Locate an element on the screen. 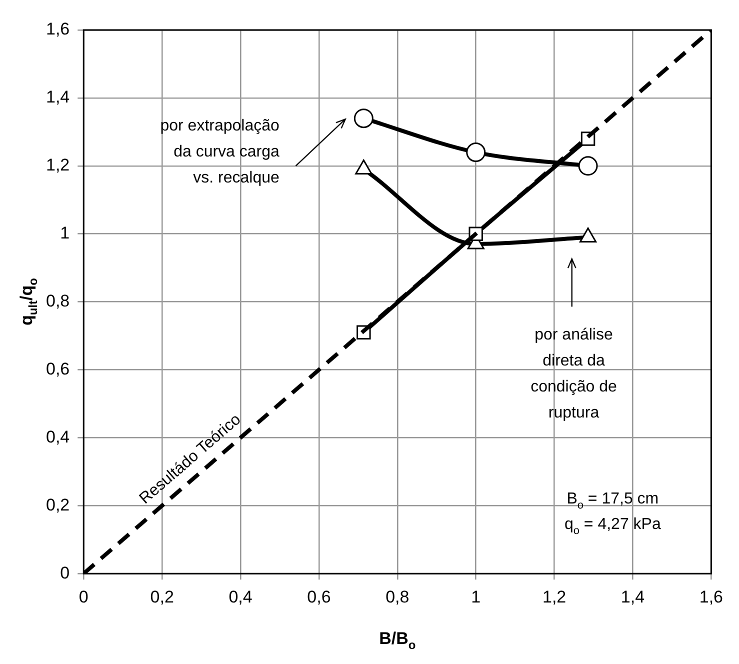 Image resolution: width=739 pixels, height=664 pixels. y-tick-label: 1,4 is located at coordinates (58, 97).